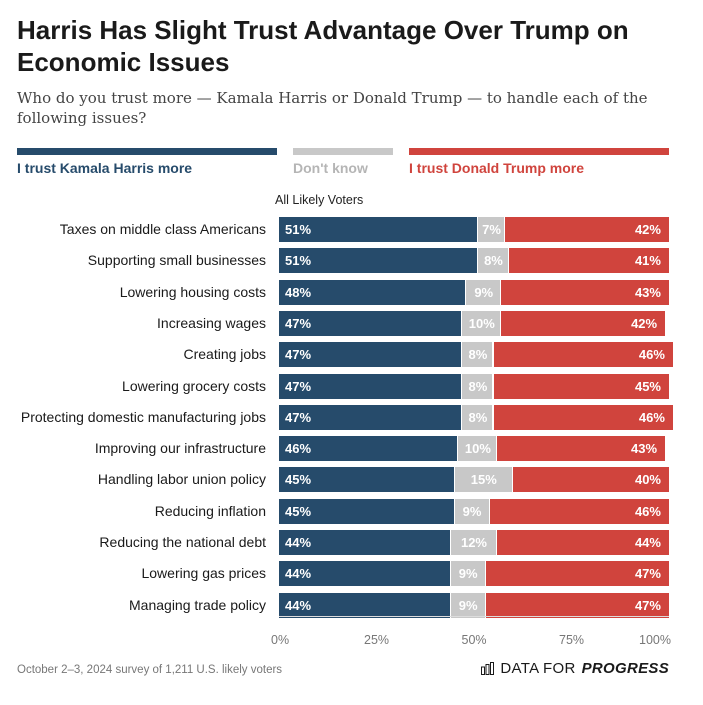 This screenshot has height=705, width=703. What do you see at coordinates (162, 229) in the screenshot?
I see `category-label: Taxes on middle class Americans` at bounding box center [162, 229].